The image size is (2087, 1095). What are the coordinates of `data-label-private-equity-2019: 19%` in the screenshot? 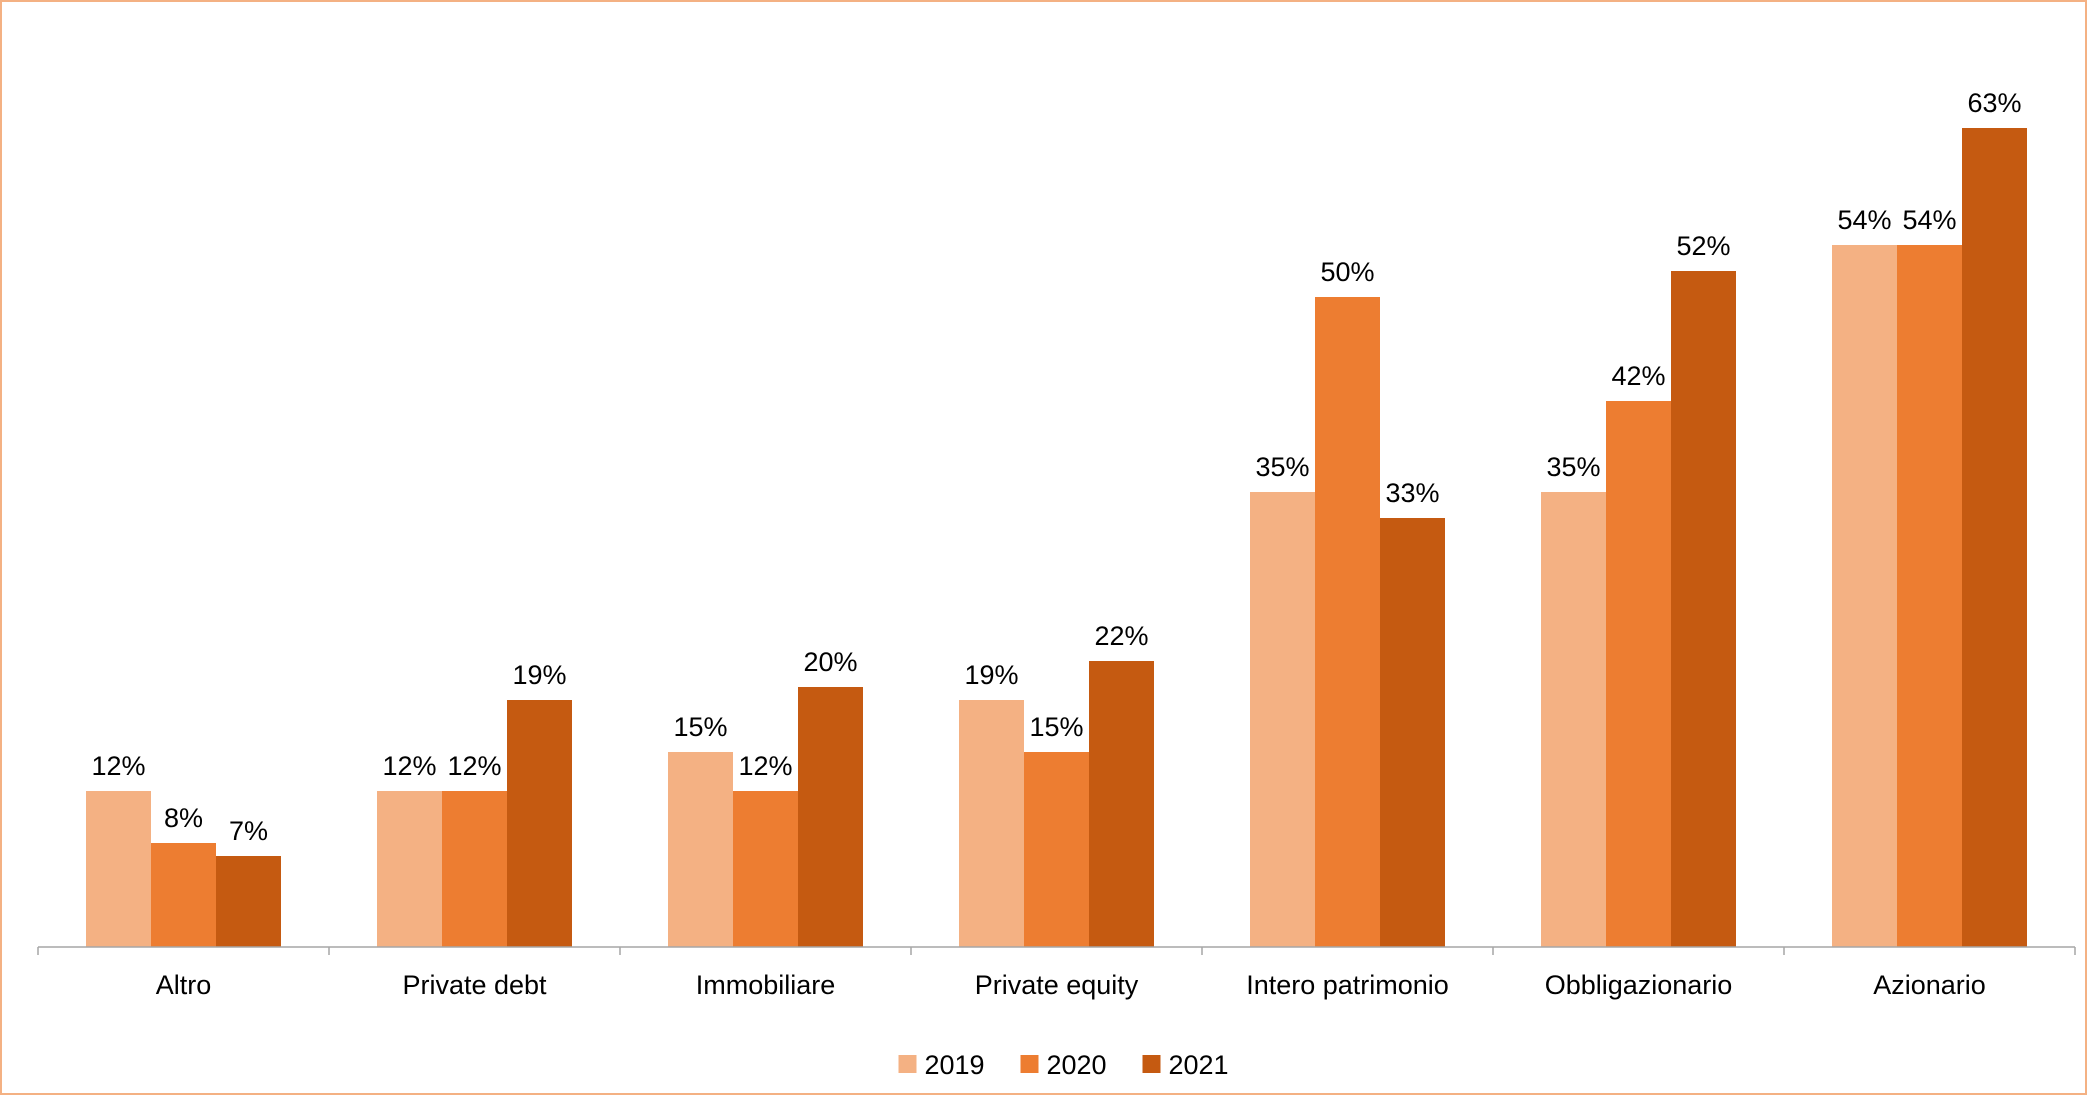 It's located at (991, 675).